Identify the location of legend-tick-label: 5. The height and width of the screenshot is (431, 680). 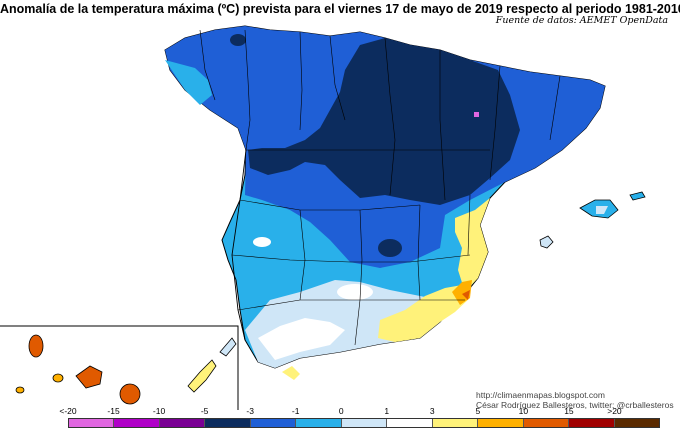
(478, 411).